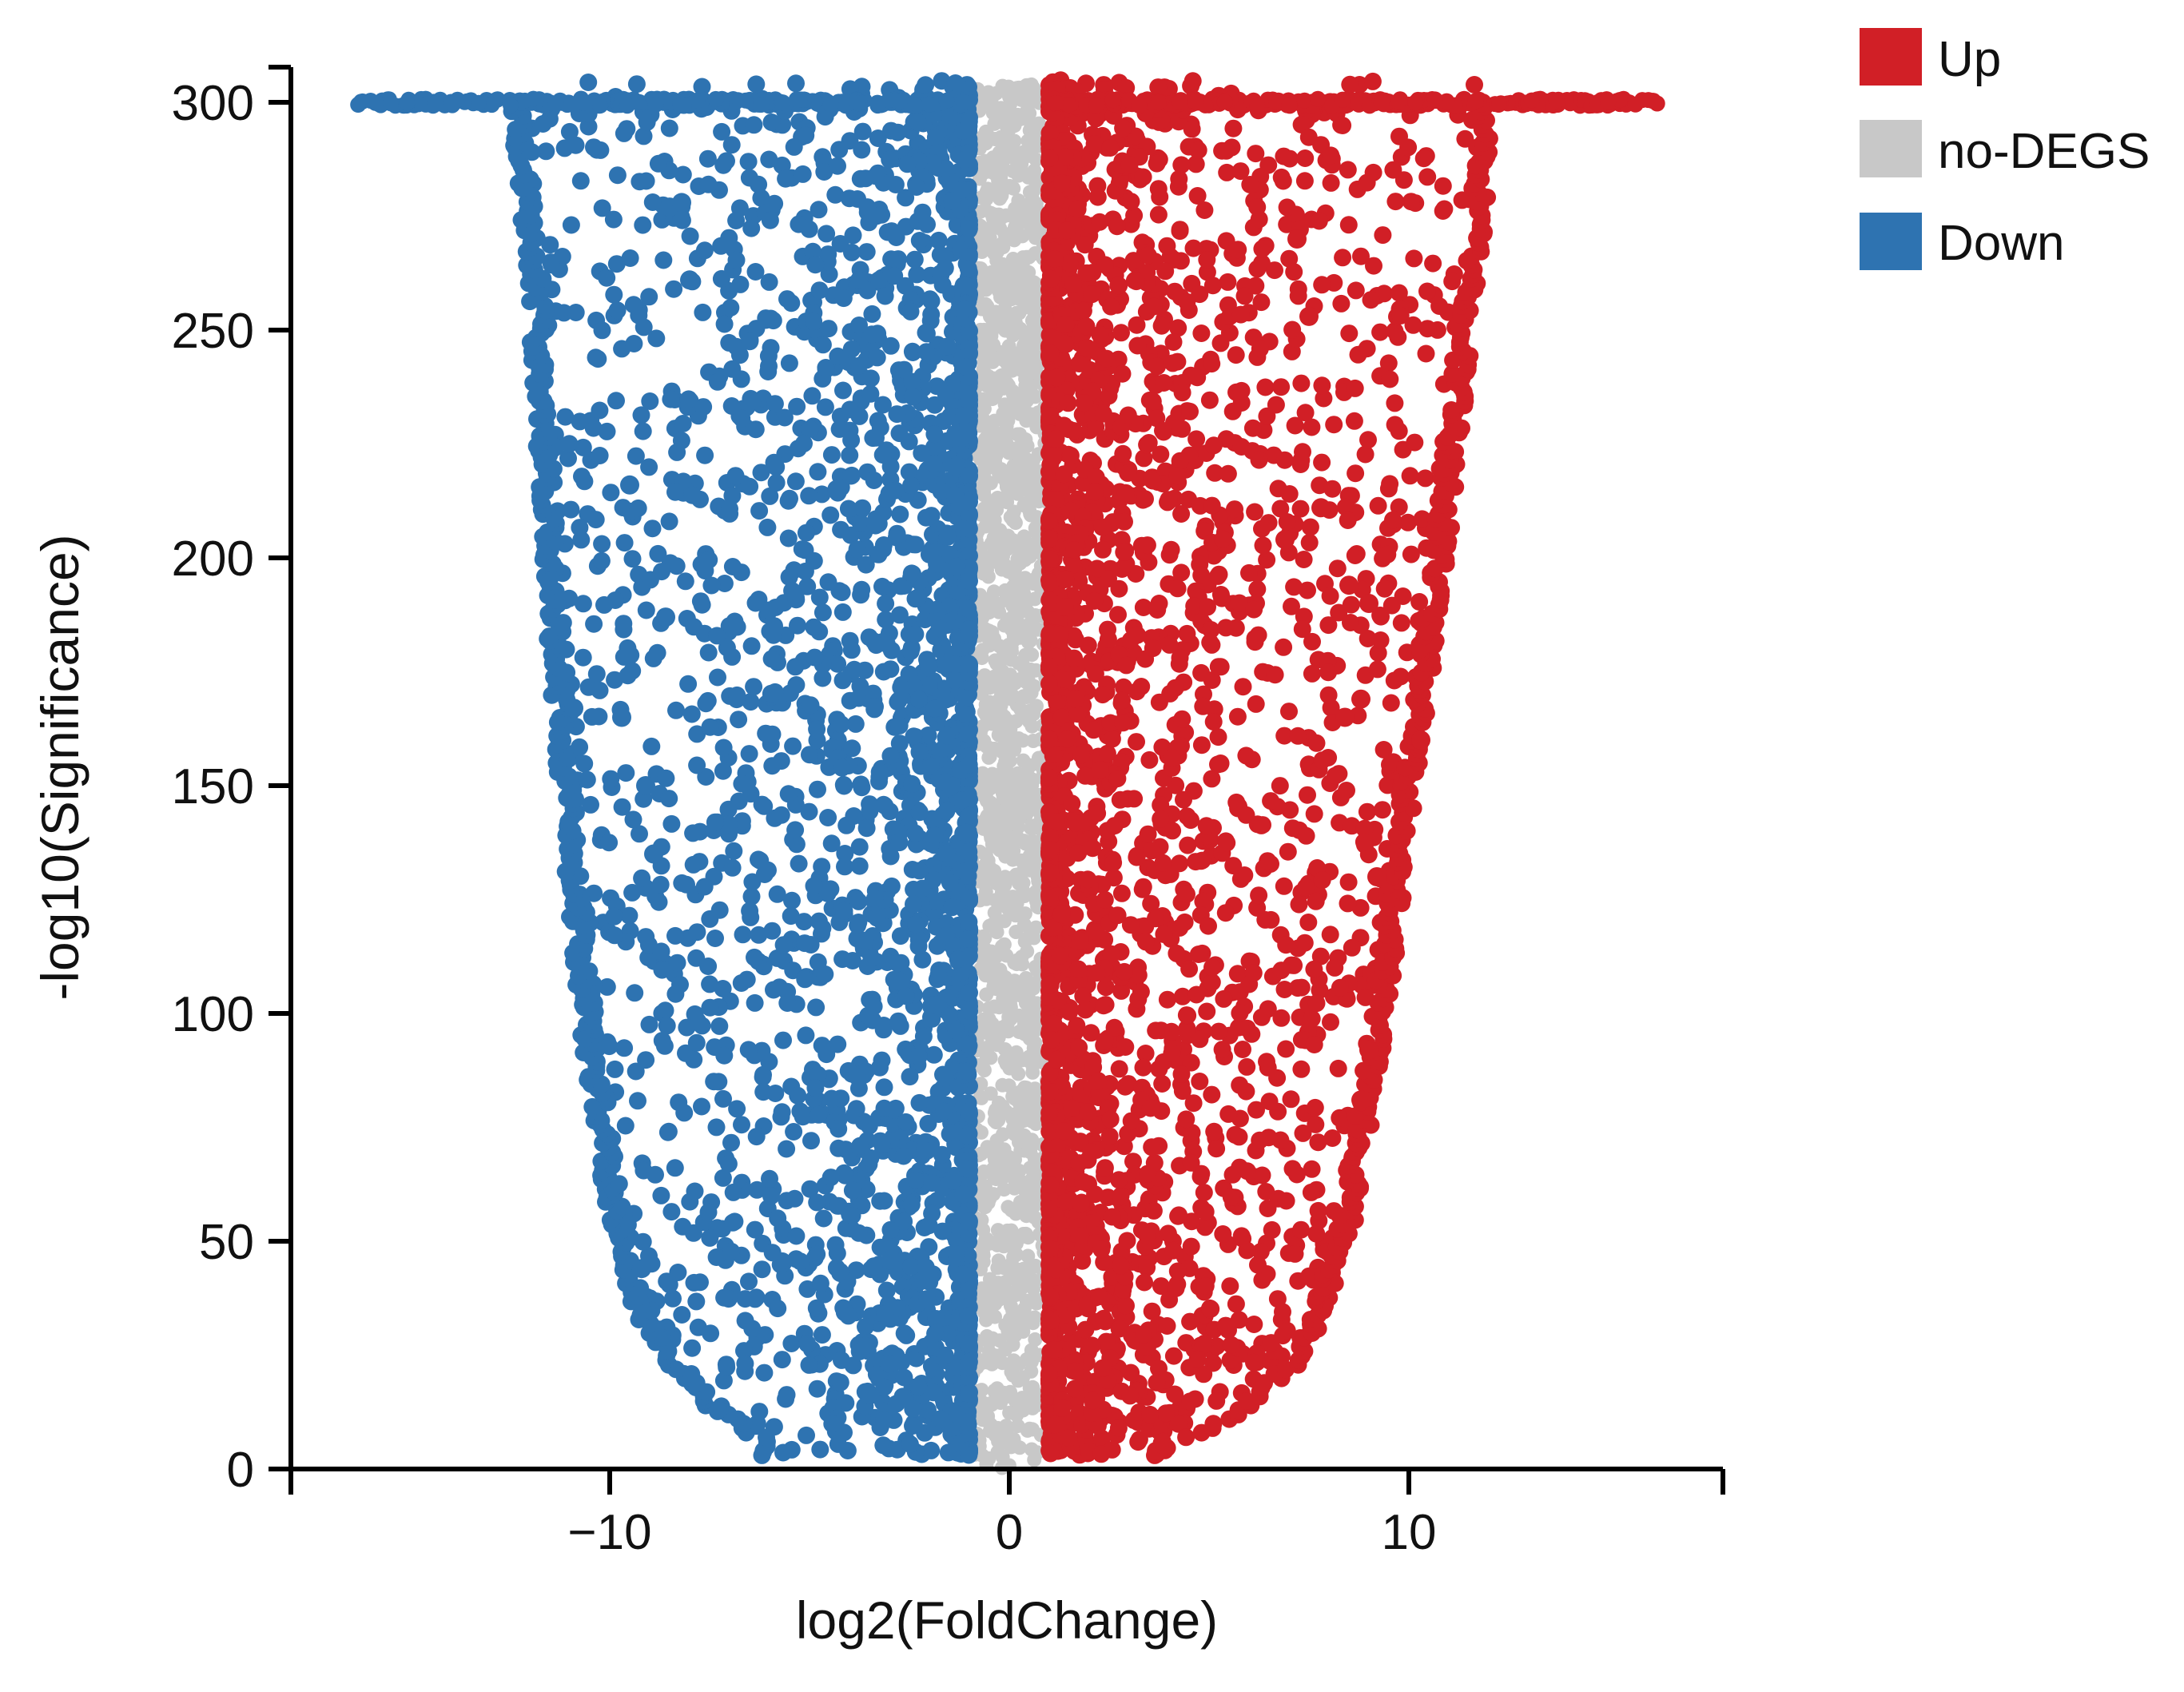 The image size is (2184, 1692). I want to click on point-up, so click(1343, 258).